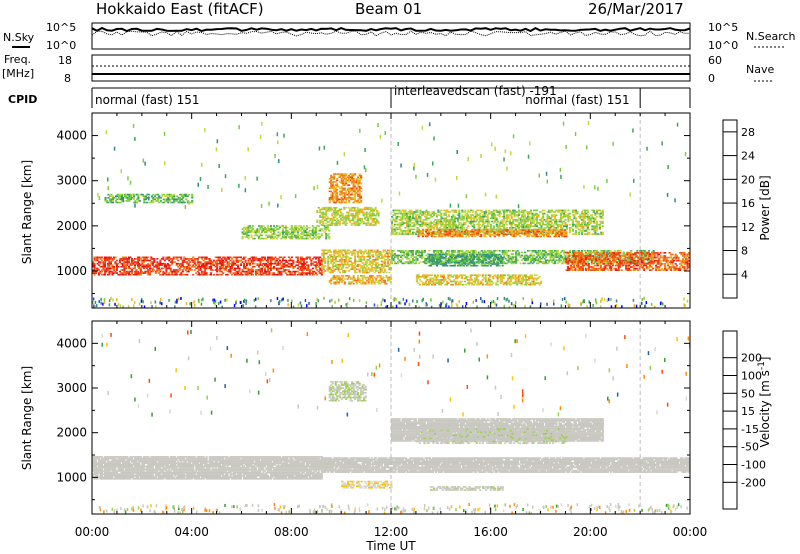 The height and width of the screenshot is (554, 800). I want to click on noise-search-line, so click(391, 33).